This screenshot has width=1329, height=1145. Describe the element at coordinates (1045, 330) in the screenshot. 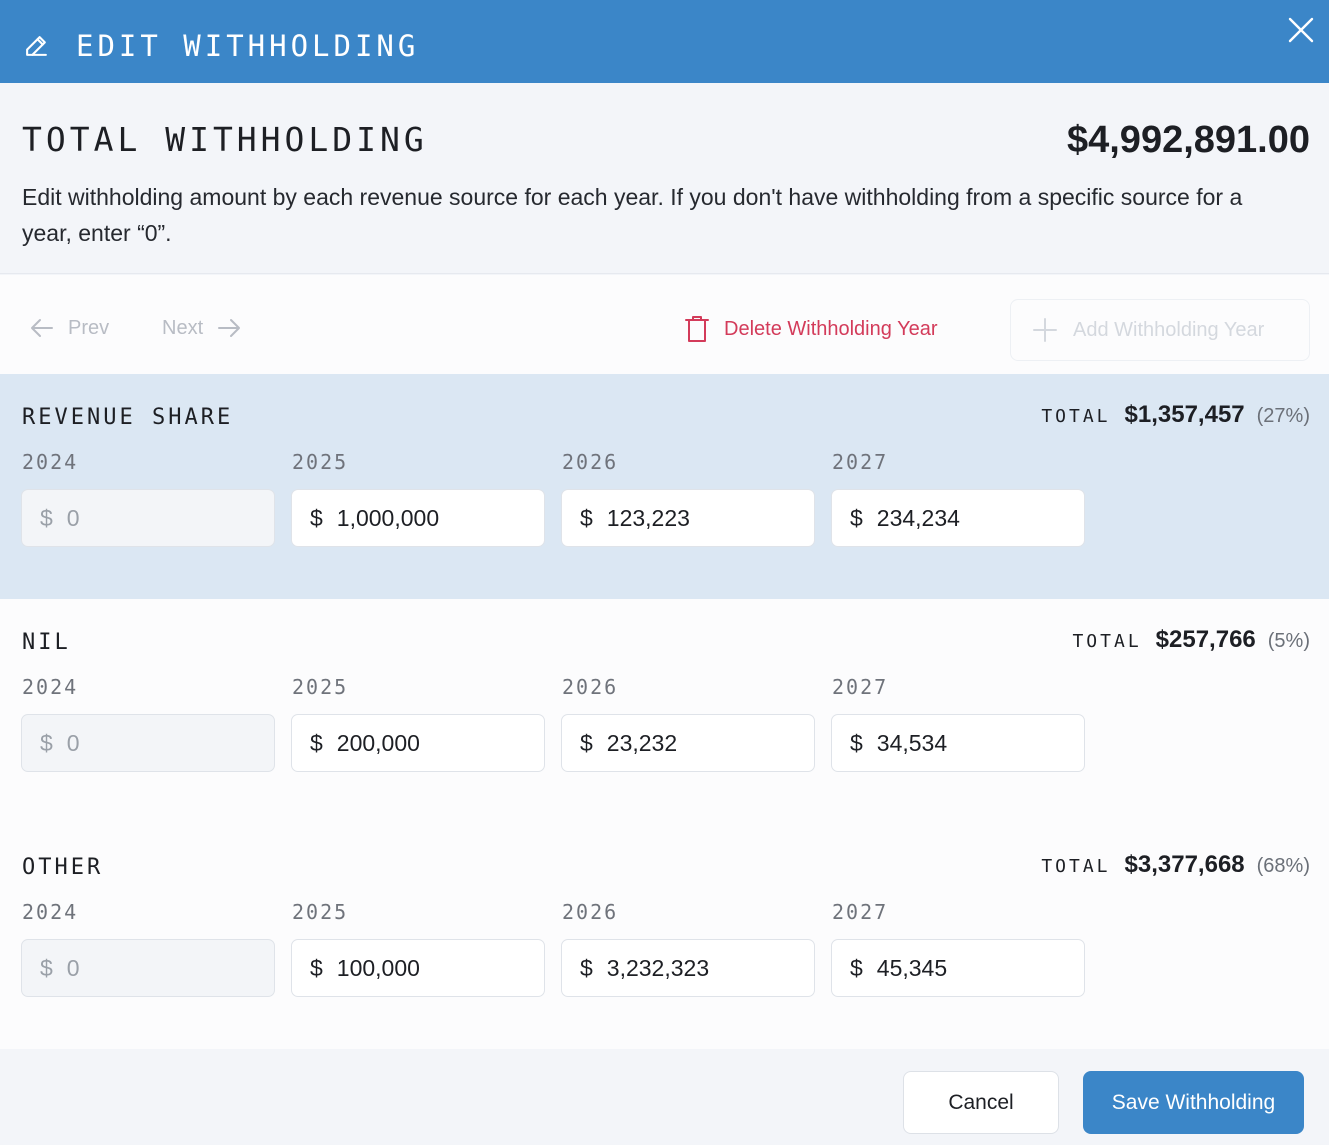

I see `plus-icon` at that location.